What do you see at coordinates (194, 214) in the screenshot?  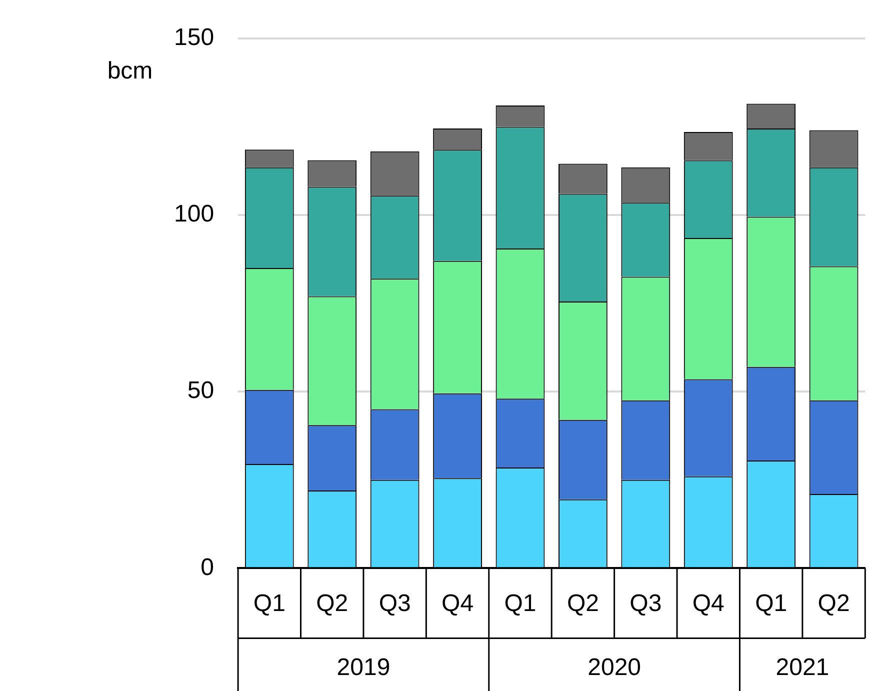 I see `y-tick-label: 100` at bounding box center [194, 214].